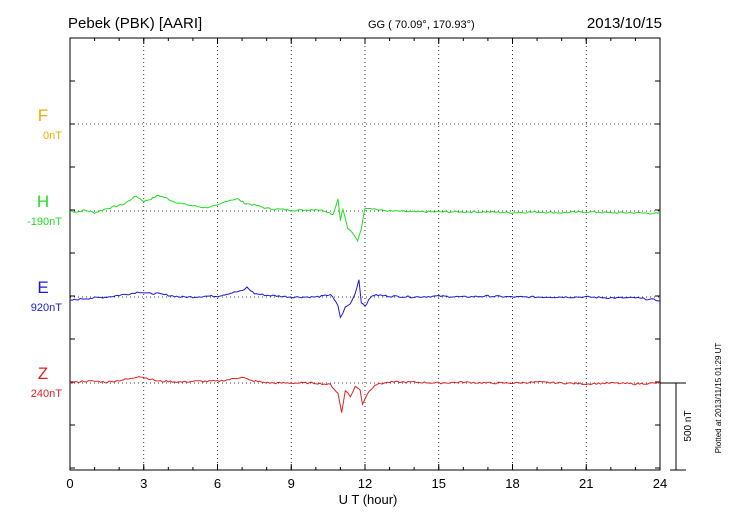 This screenshot has width=730, height=520. I want to click on series-name-z: Z, so click(43, 373).